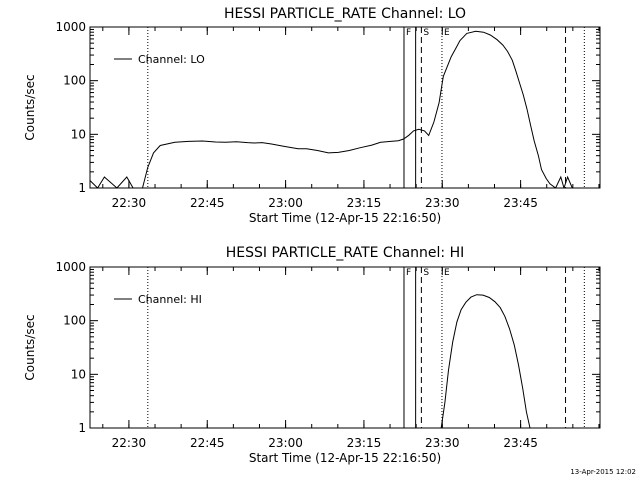 The image size is (640, 480). Describe the element at coordinates (345, 253) in the screenshot. I see `chart-title: HESSI PARTICLE_RATE Channel: HI` at that location.